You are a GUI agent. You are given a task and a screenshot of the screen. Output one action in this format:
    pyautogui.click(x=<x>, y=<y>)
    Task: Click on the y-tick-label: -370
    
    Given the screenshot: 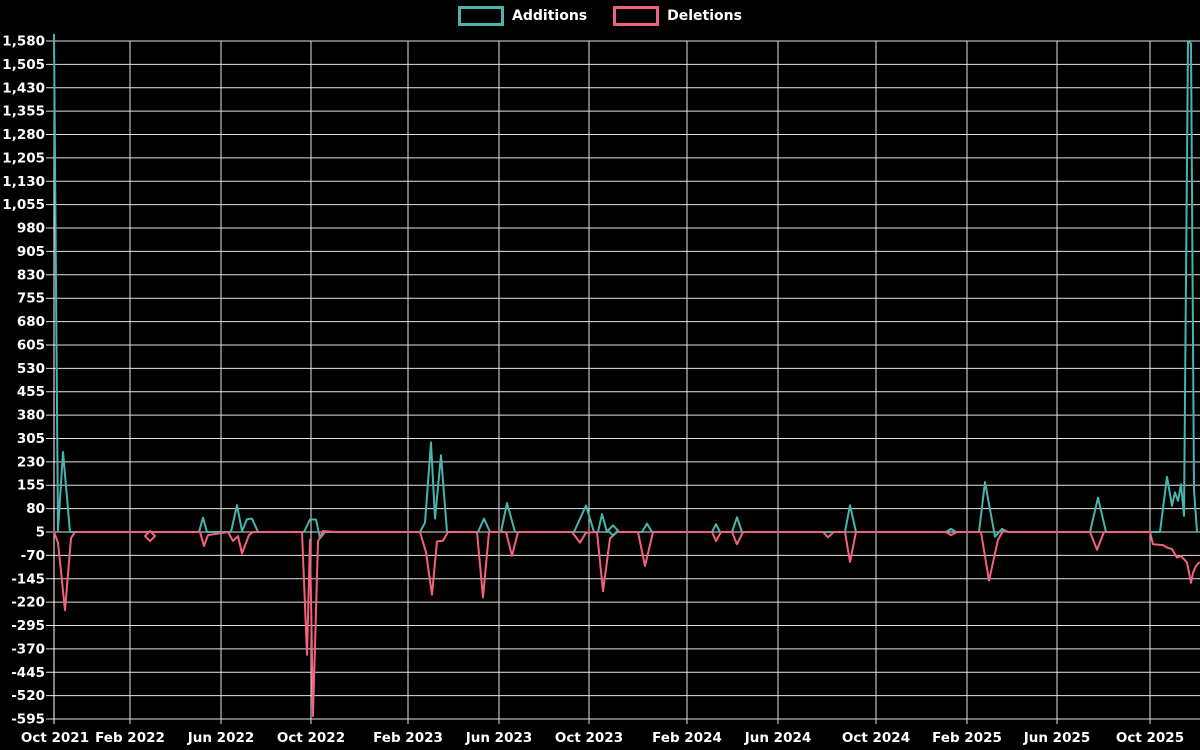 What is the action you would take?
    pyautogui.click(x=28, y=649)
    